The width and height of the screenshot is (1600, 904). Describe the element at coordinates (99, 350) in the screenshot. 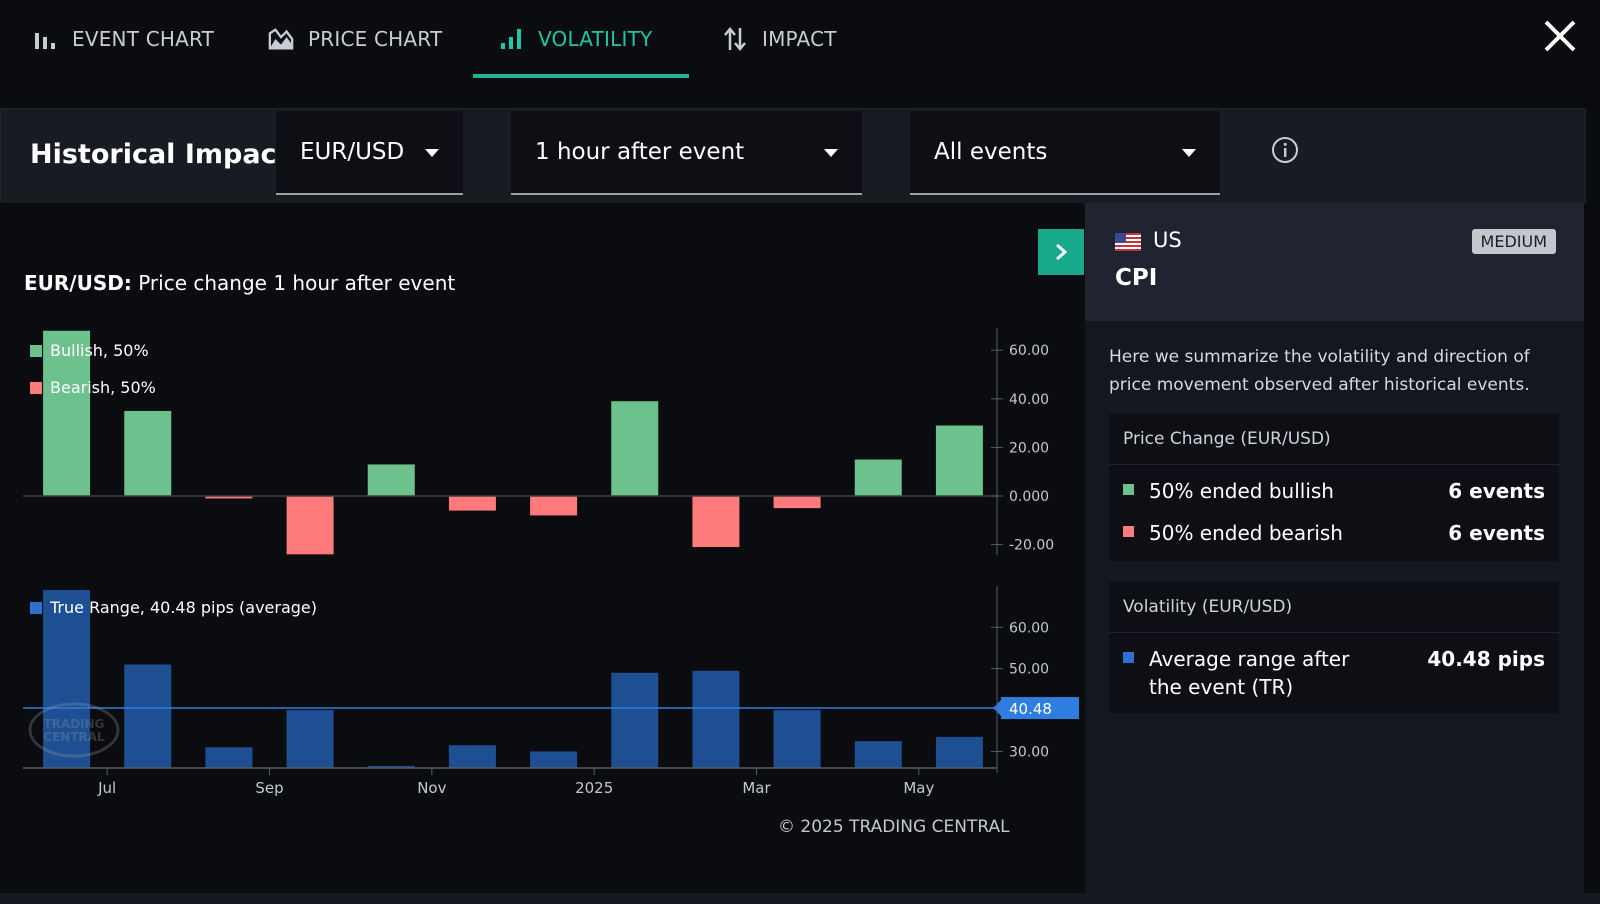

I see `legend-bullish-label: Bullish, 50%` at that location.